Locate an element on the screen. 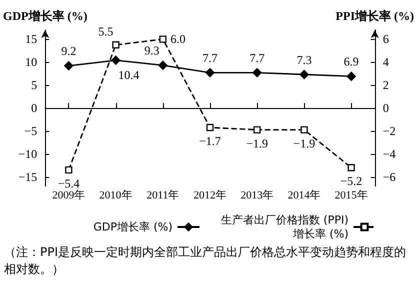 This screenshot has height=293, width=417. x-tick-label: 2009年 is located at coordinates (69, 196).